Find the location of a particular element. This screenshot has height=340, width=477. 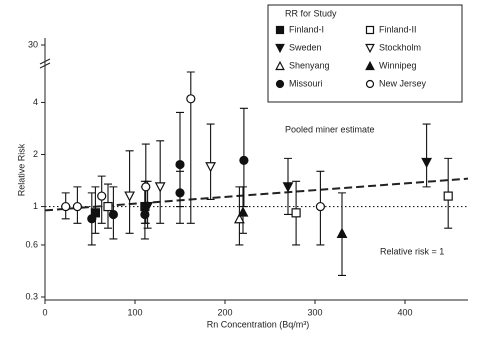

line-label: Relative risk = 1 is located at coordinates (412, 251).